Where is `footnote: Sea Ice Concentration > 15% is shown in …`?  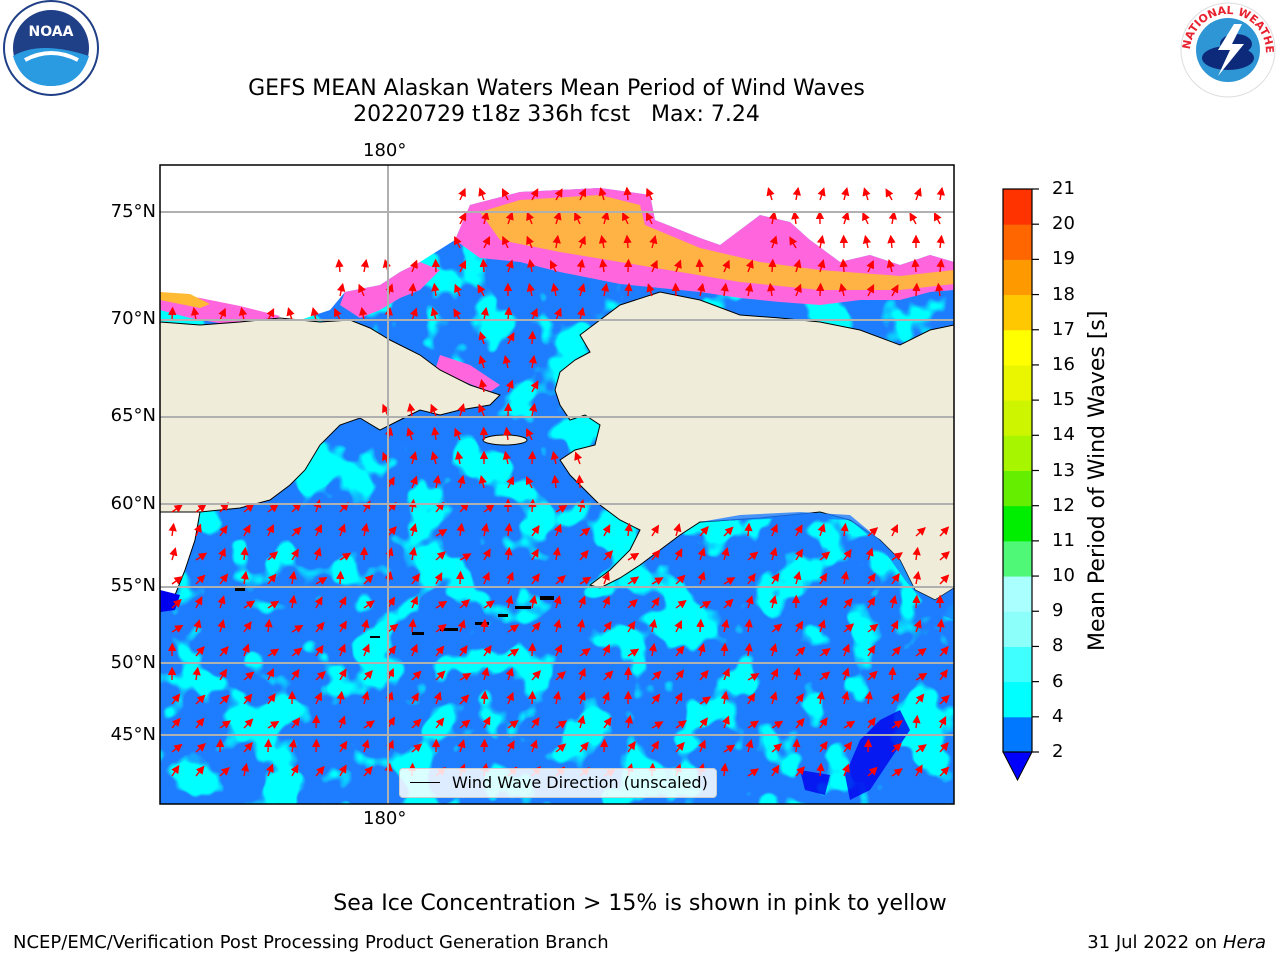
footnote: Sea Ice Concentration > 15% is shown in … is located at coordinates (640, 903).